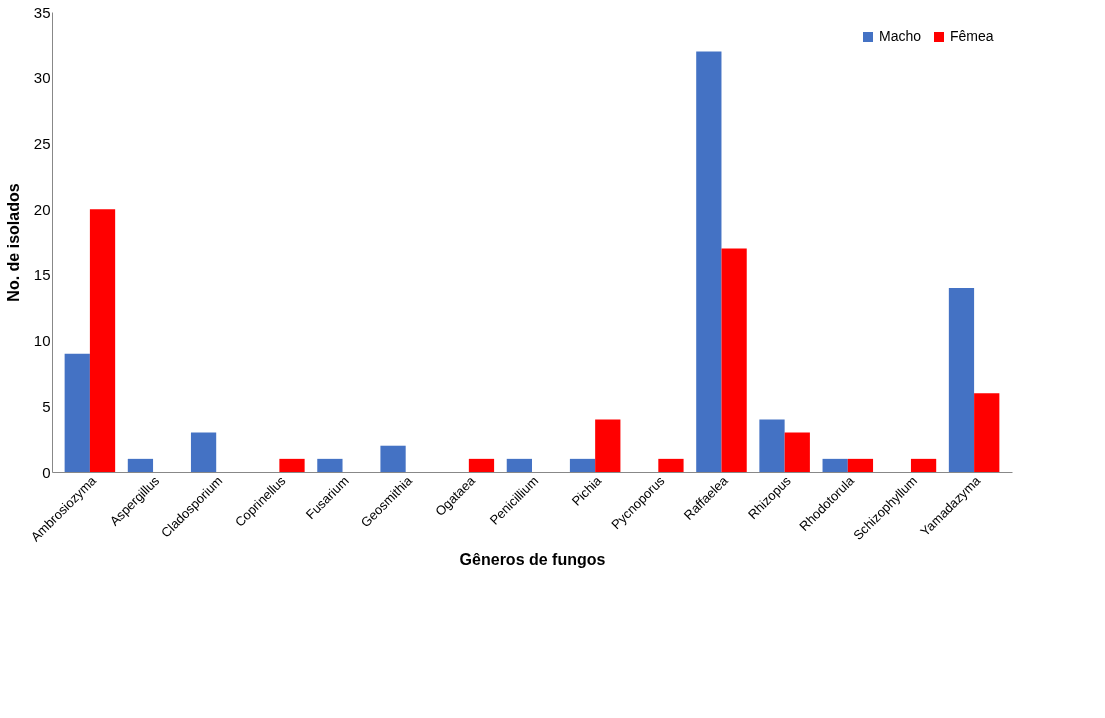  Describe the element at coordinates (900, 36) in the screenshot. I see `legend-label: Macho` at that location.